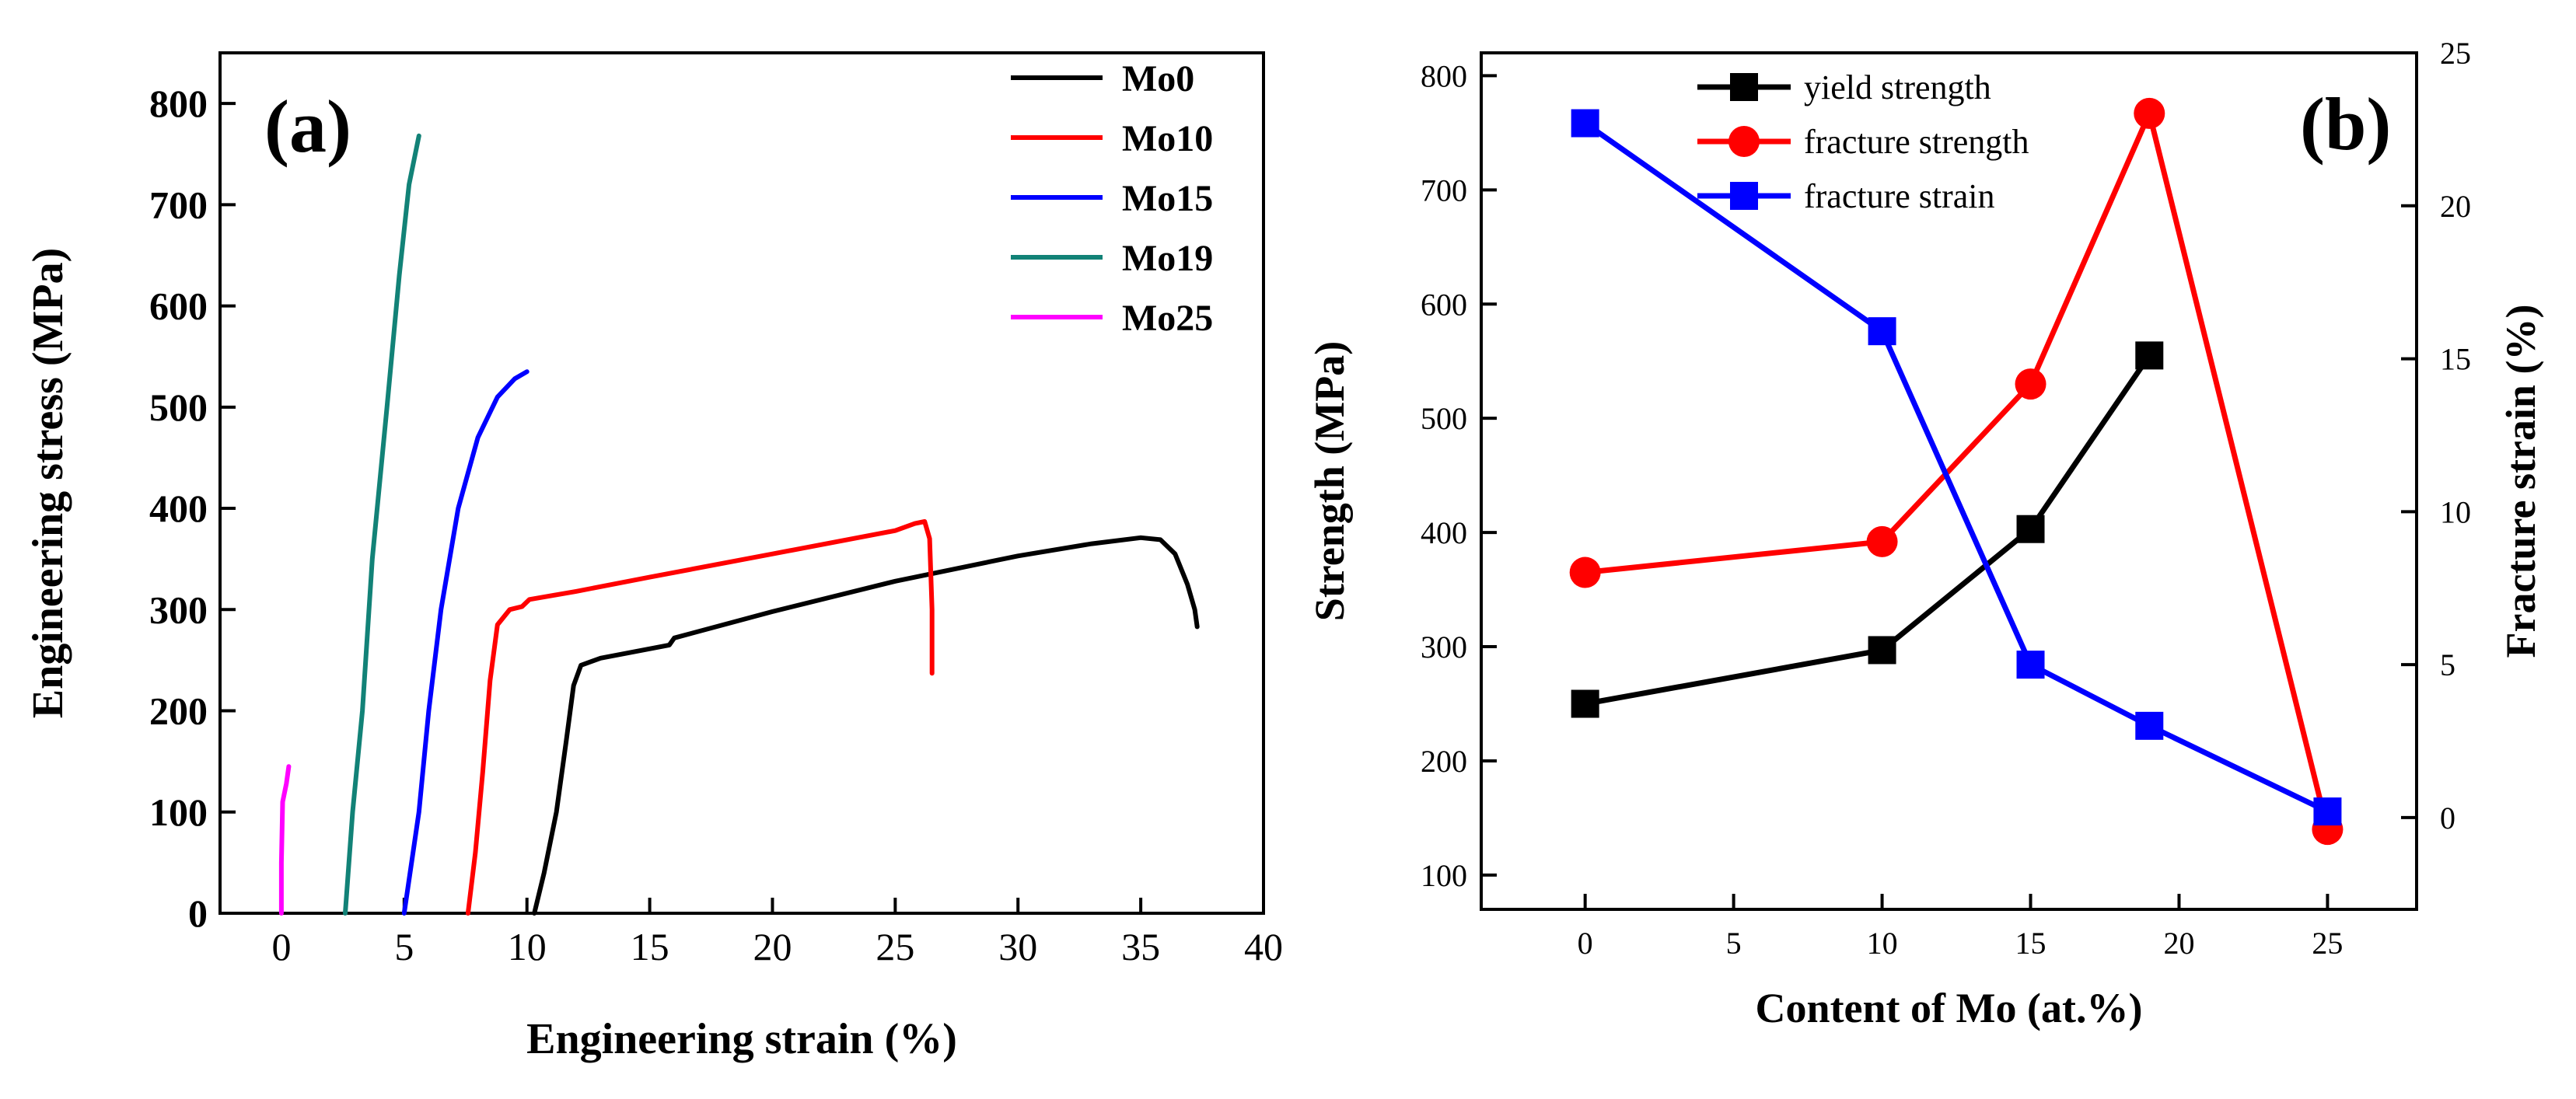  Describe the element at coordinates (2455, 511) in the screenshot. I see `y2-tick-label: 10` at that location.